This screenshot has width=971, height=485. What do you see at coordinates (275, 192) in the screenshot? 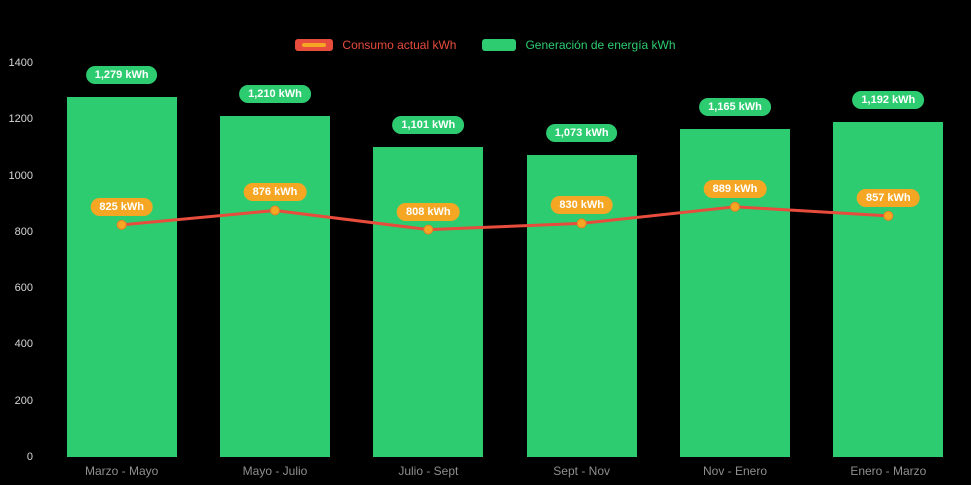
I see `consumption-value-badge: 876 kWh` at bounding box center [275, 192].